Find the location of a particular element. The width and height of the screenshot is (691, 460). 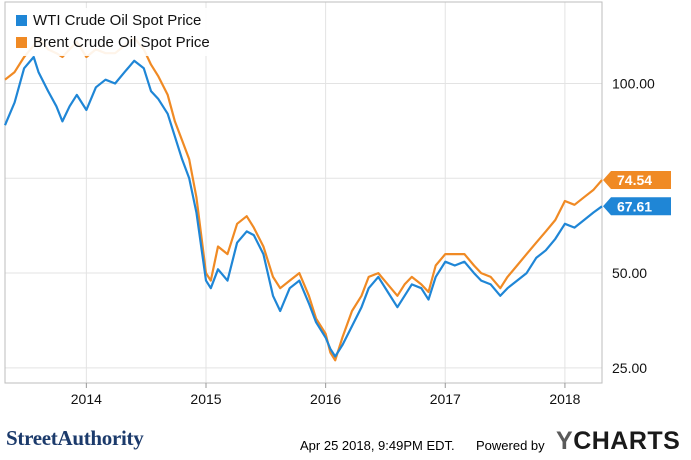

x-tick-label: 2018 is located at coordinates (564, 399).